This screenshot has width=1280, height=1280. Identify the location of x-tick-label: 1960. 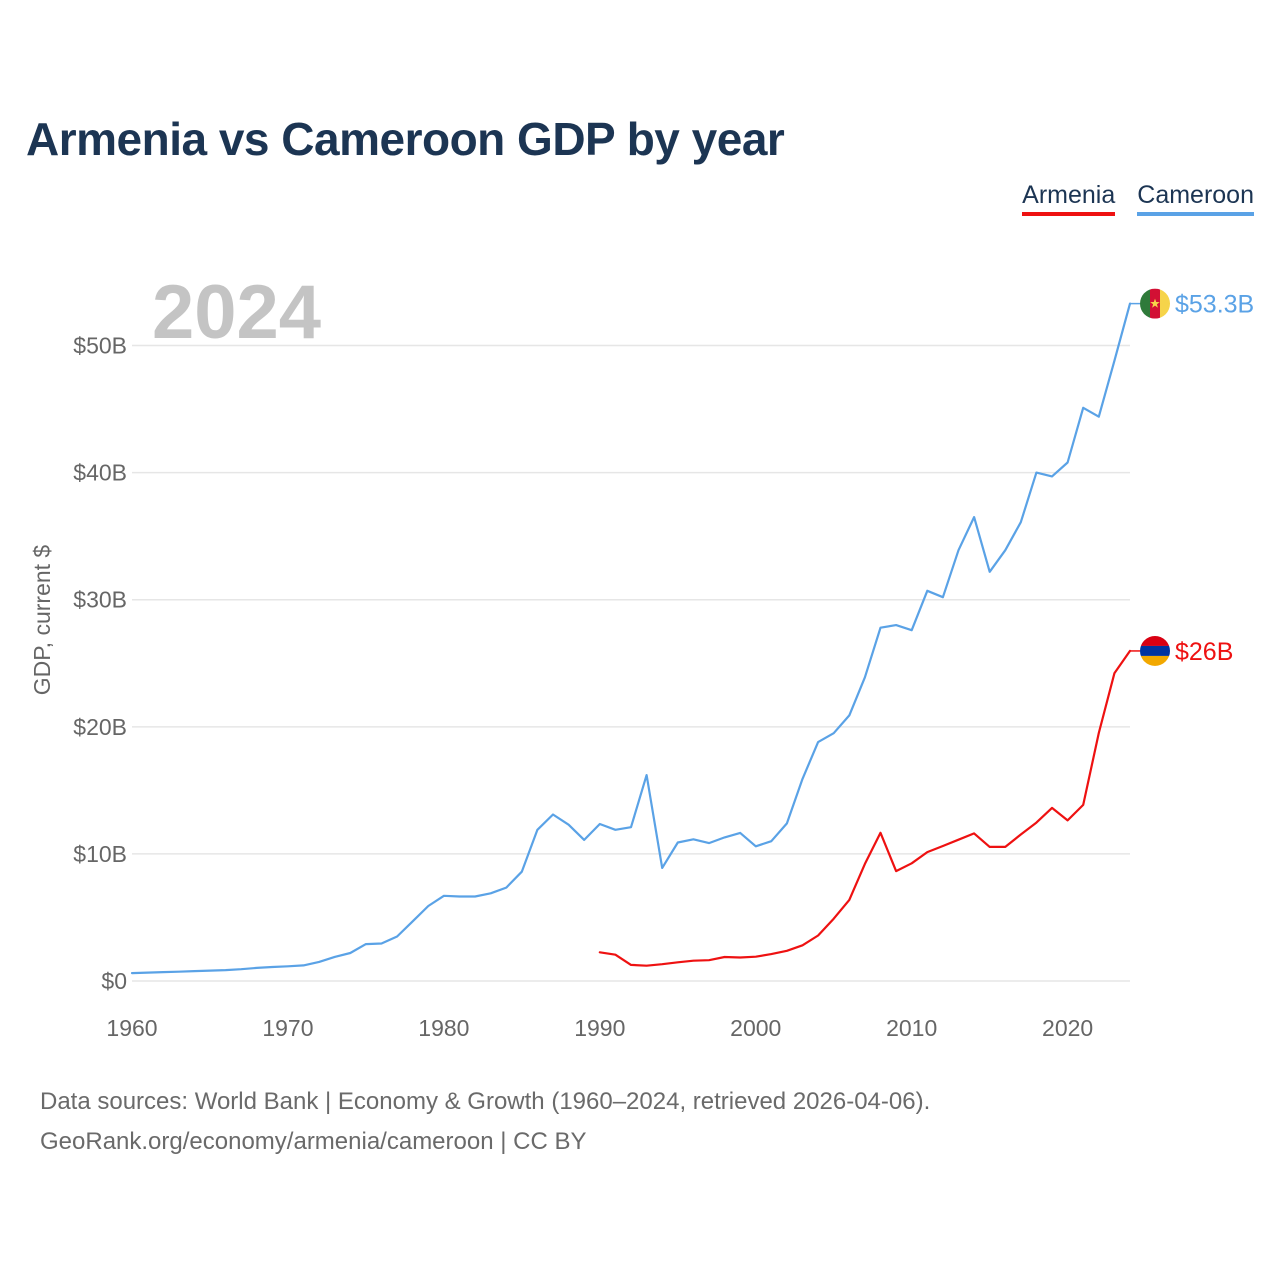
(131, 1028).